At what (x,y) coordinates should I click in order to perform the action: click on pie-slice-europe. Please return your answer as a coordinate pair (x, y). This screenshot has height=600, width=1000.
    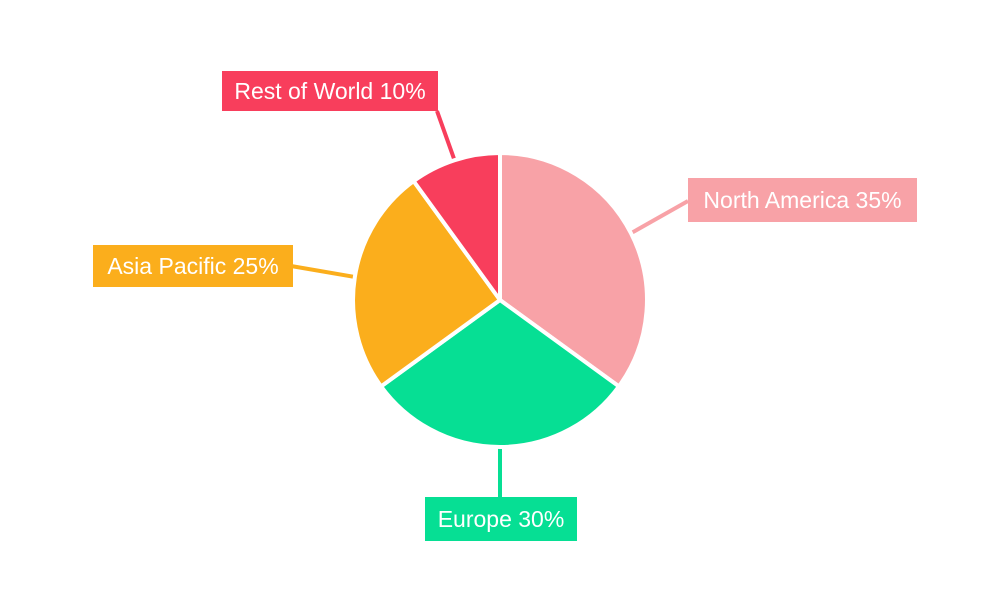
    Looking at the image, I should click on (500, 373).